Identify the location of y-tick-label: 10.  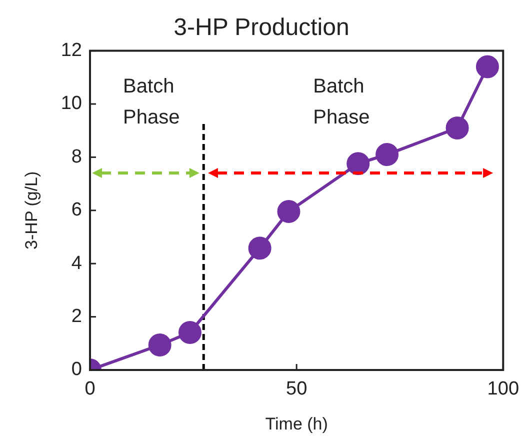
(71, 103).